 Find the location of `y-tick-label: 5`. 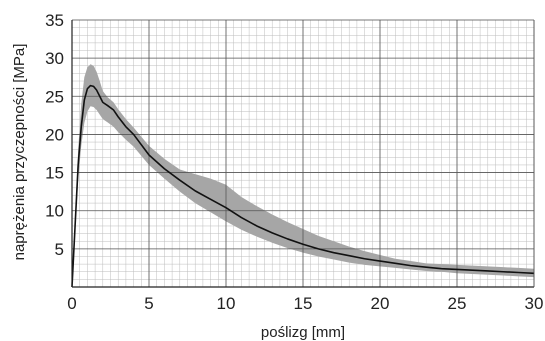

y-tick-label: 5 is located at coordinates (59, 249).